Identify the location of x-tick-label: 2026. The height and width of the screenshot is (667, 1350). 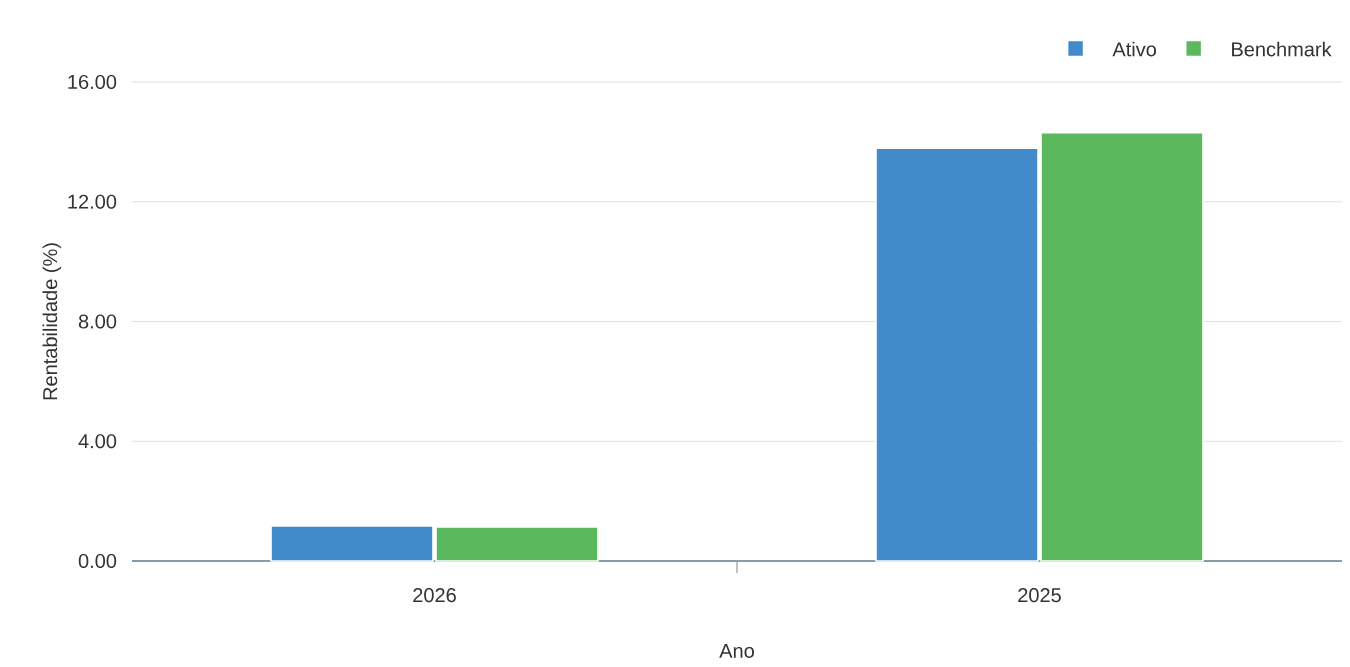
(434, 595).